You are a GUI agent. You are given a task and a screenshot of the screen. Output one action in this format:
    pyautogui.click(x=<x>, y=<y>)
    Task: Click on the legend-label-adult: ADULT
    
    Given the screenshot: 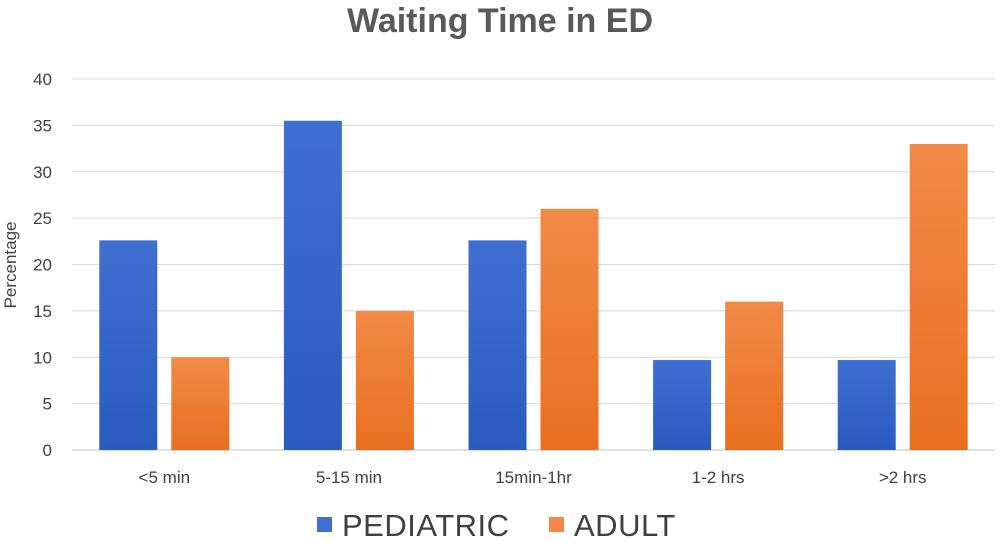 What is the action you would take?
    pyautogui.click(x=625, y=525)
    